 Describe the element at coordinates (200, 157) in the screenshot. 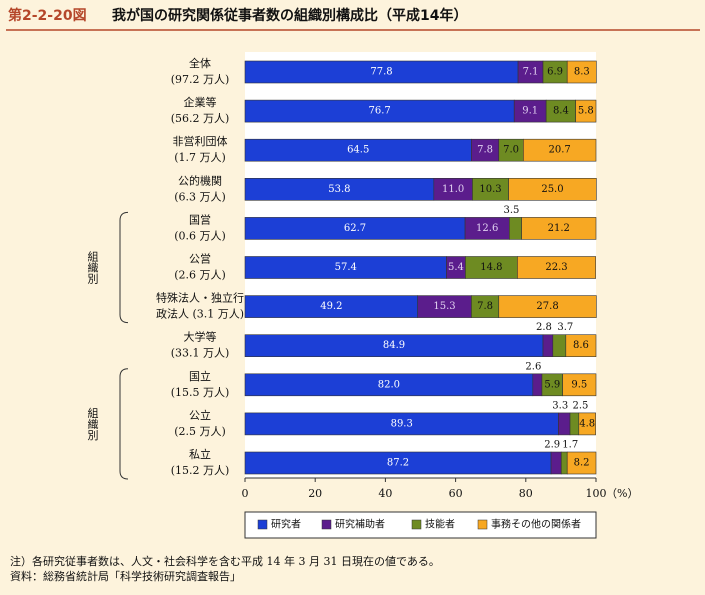

I see `category-label: (1.7 万人)` at that location.